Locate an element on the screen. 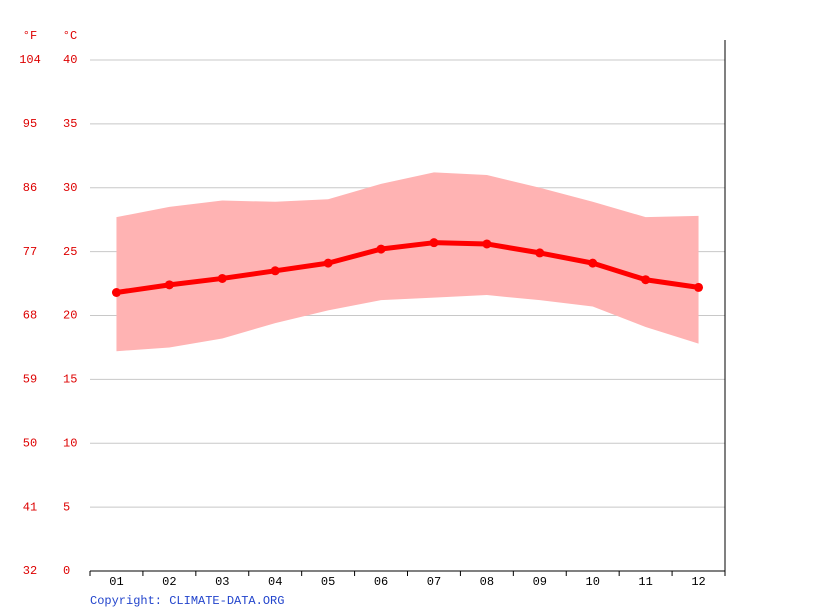 The height and width of the screenshot is (611, 815). y-tick-label: 20 is located at coordinates (70, 316).